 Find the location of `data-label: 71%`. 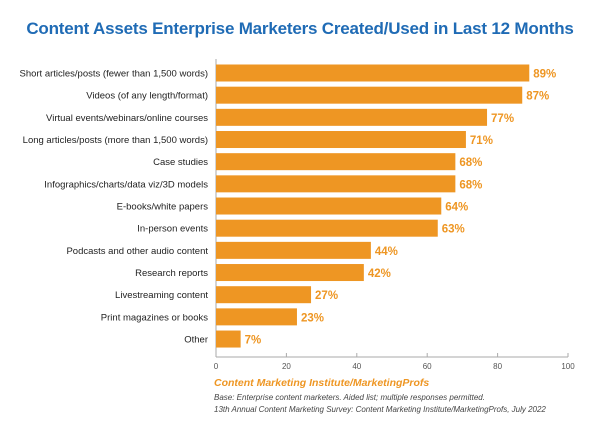

data-label: 71% is located at coordinates (481, 141).